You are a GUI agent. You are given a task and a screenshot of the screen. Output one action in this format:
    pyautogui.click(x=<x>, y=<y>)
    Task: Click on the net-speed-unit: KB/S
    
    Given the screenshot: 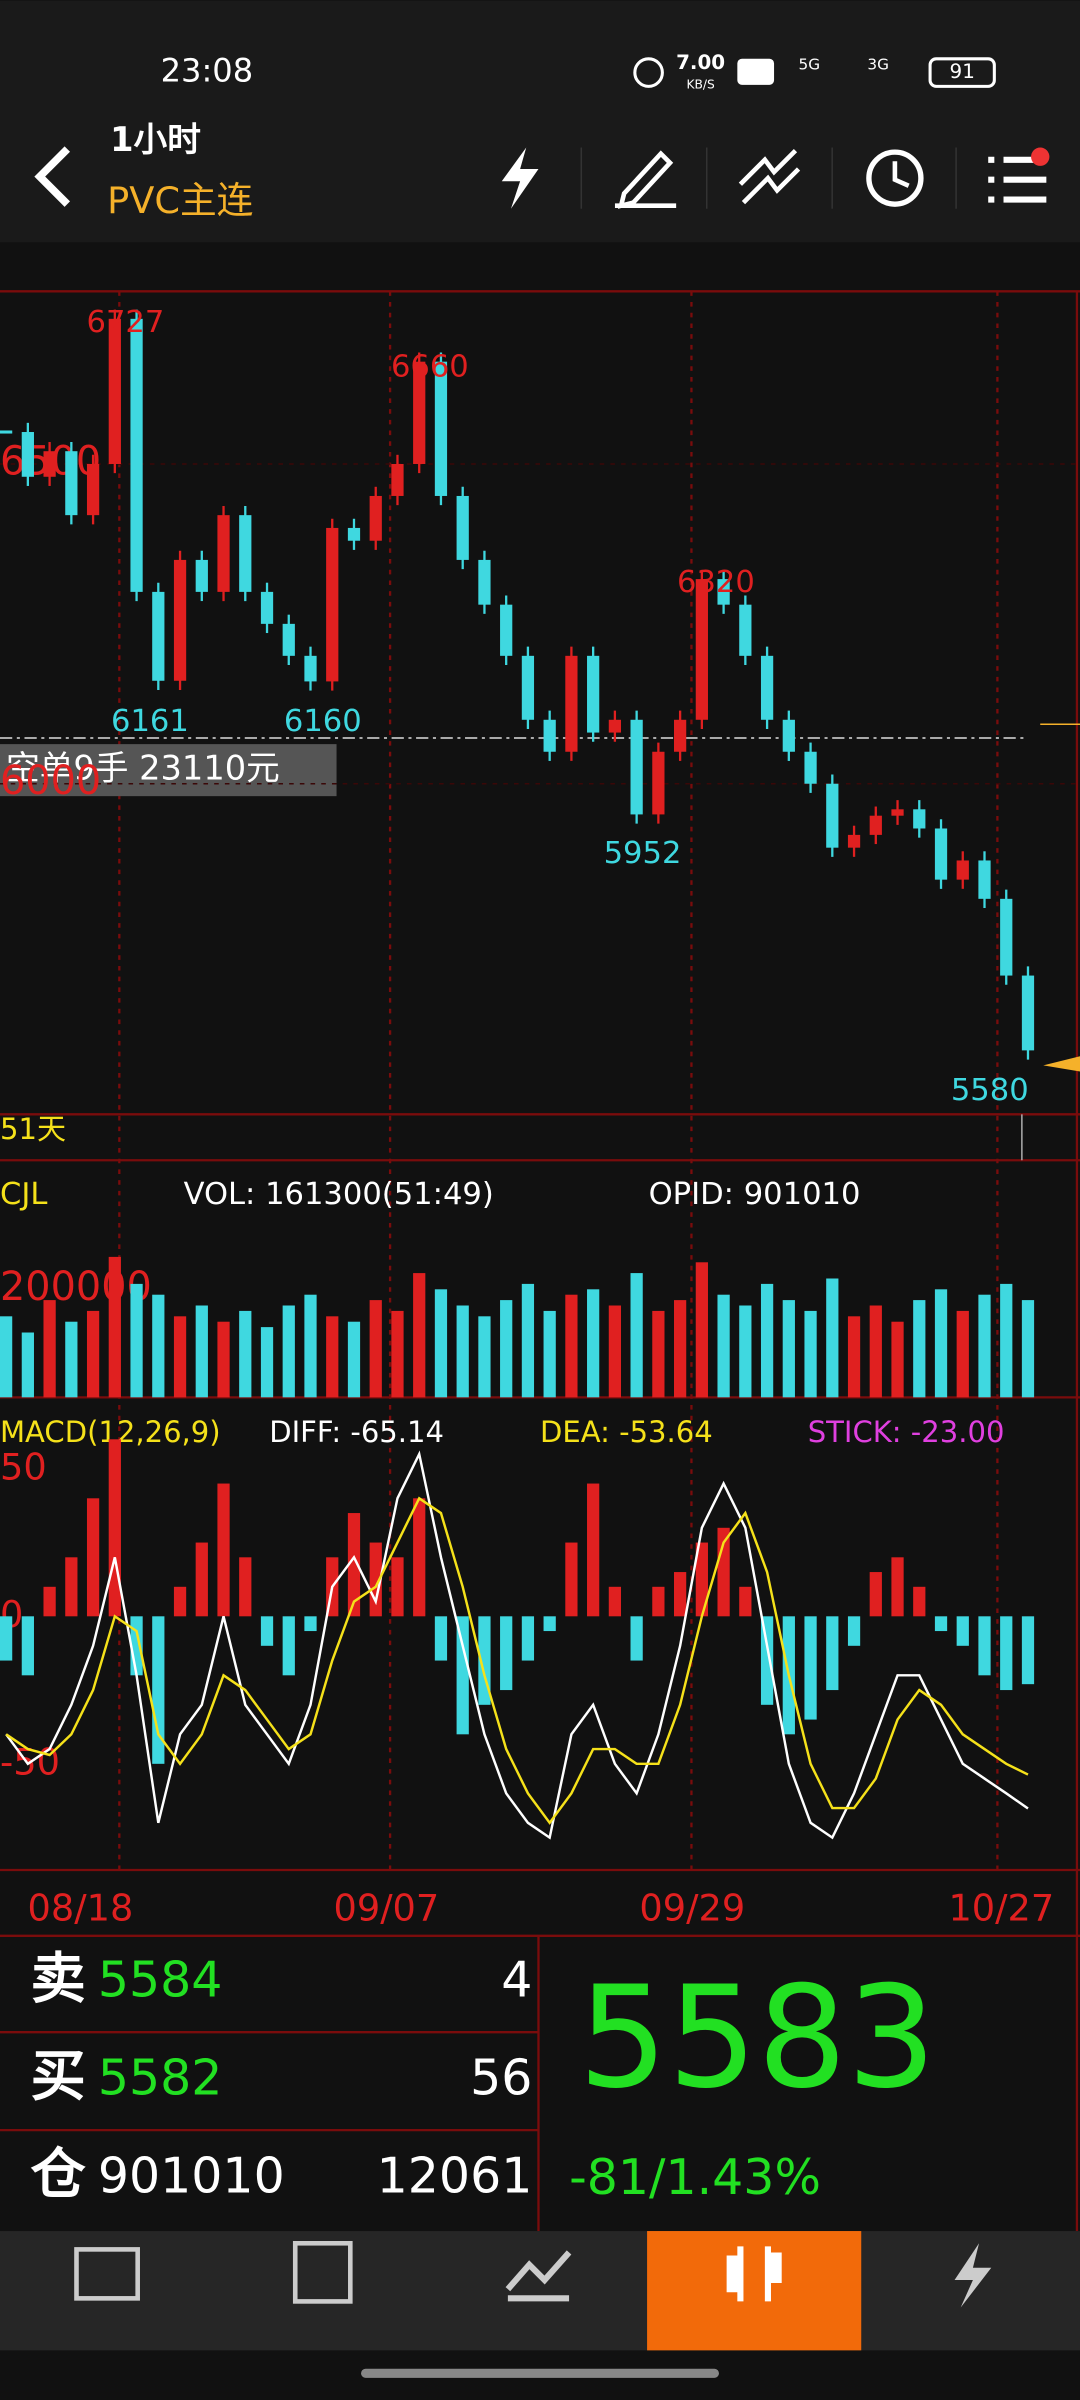 What is the action you would take?
    pyautogui.click(x=700, y=84)
    